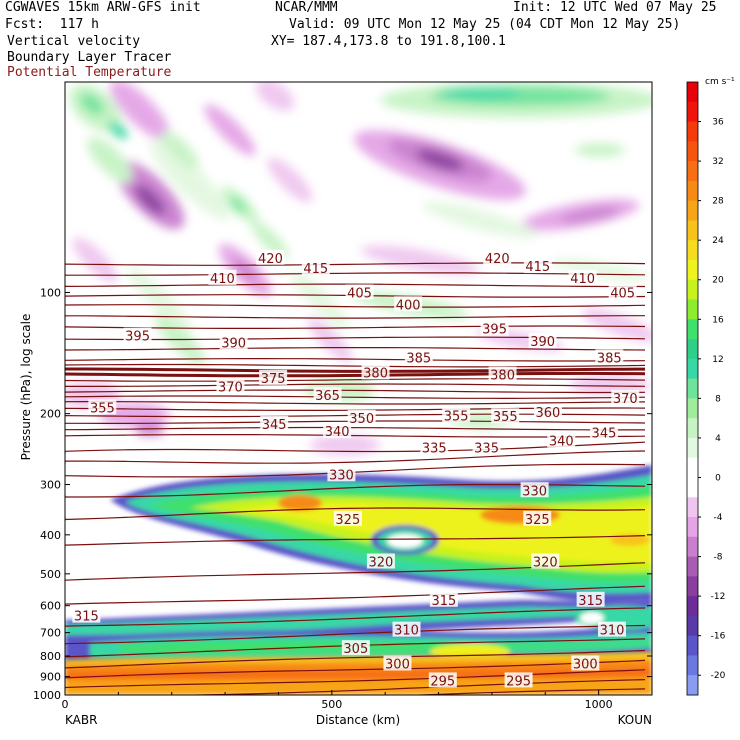  Describe the element at coordinates (456, 416) in the screenshot. I see `theta-label: 355` at that location.